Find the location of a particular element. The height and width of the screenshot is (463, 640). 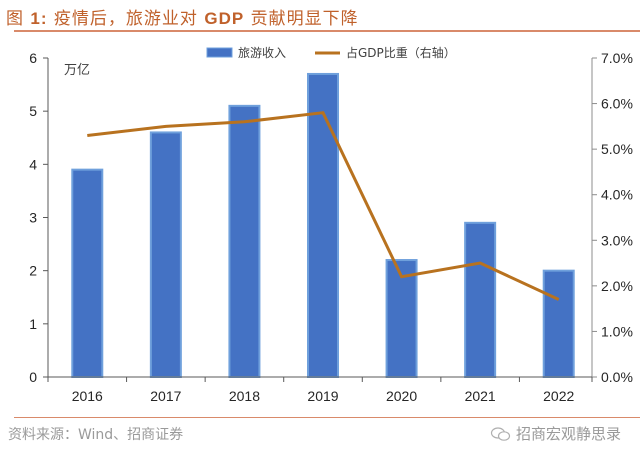

x-tick-label: 2019 is located at coordinates (322, 396).